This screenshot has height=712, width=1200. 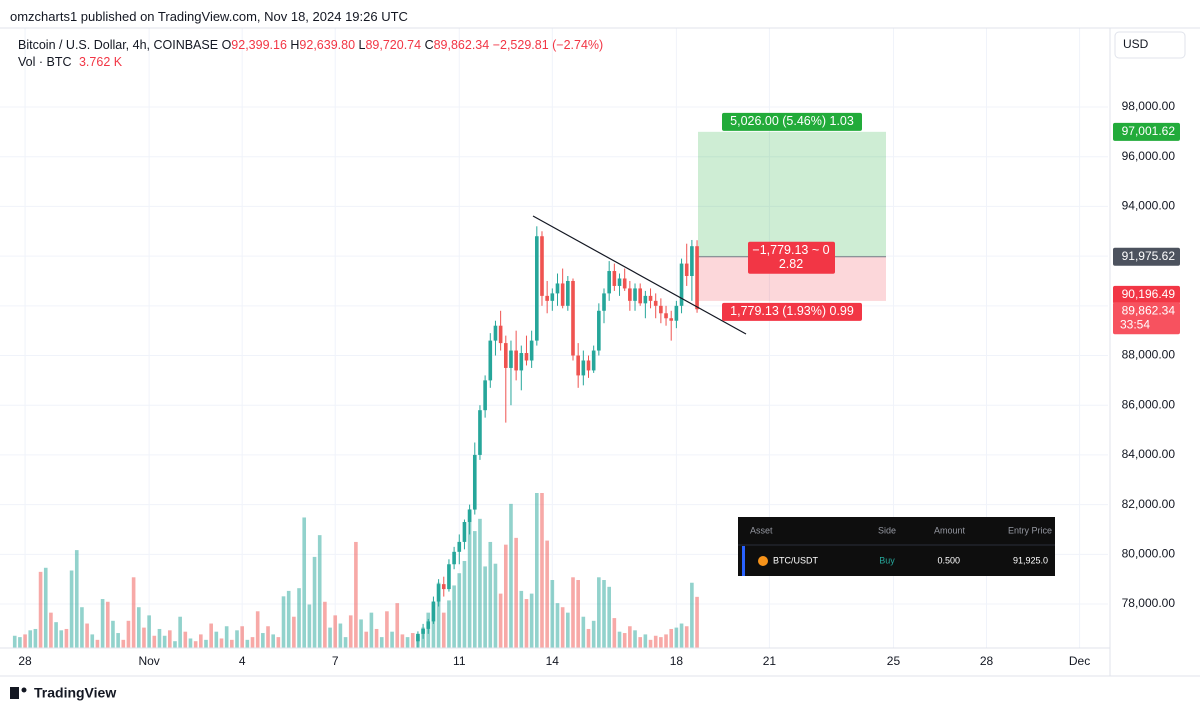 What do you see at coordinates (792, 194) in the screenshot?
I see `target-zone` at bounding box center [792, 194].